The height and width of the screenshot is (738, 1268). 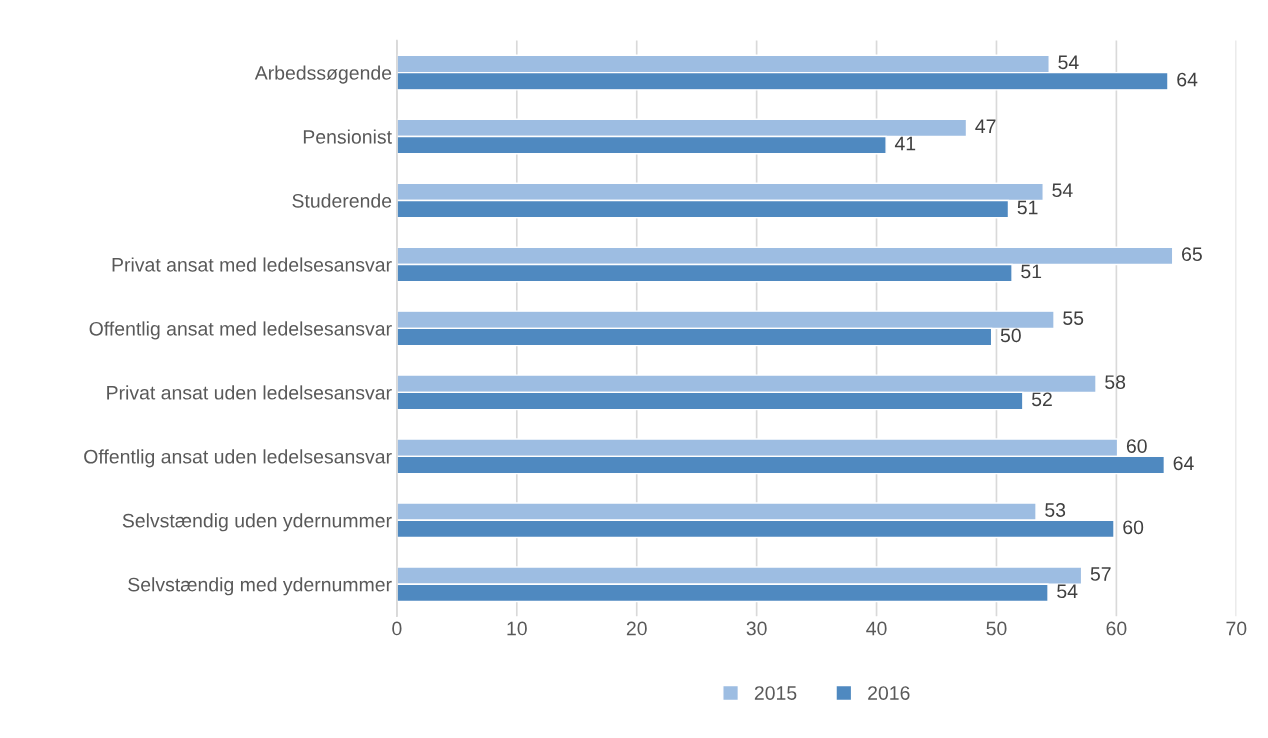 What do you see at coordinates (260, 586) in the screenshot?
I see `y-tick-label: Selvstændig med ydernummer` at bounding box center [260, 586].